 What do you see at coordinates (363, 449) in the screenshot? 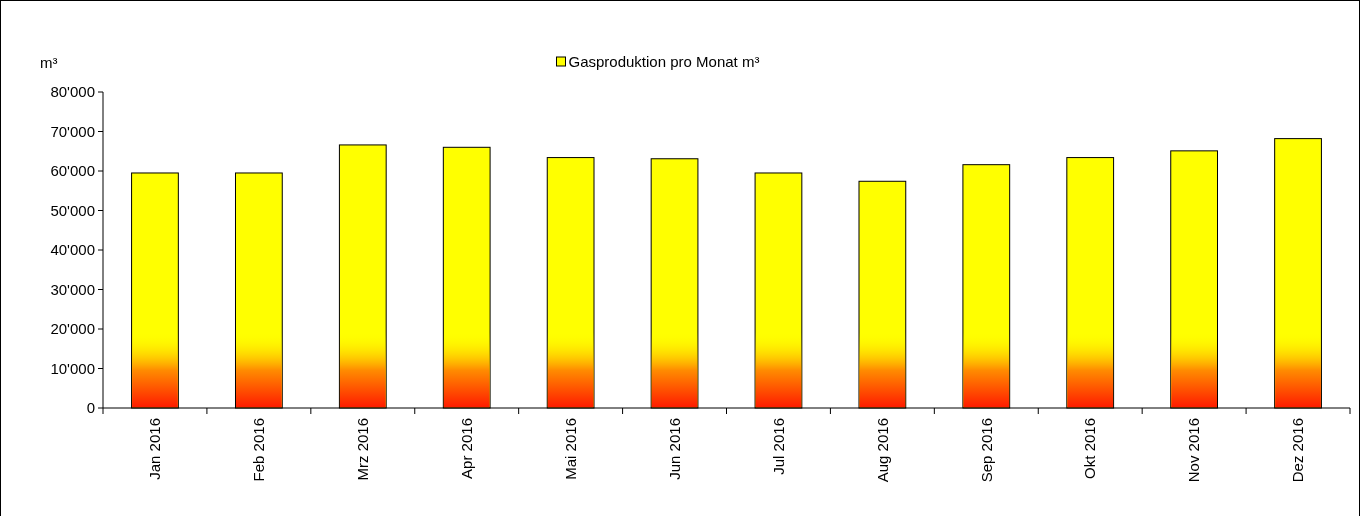
I see `x-tick-label: Mrz 2016` at bounding box center [363, 449].